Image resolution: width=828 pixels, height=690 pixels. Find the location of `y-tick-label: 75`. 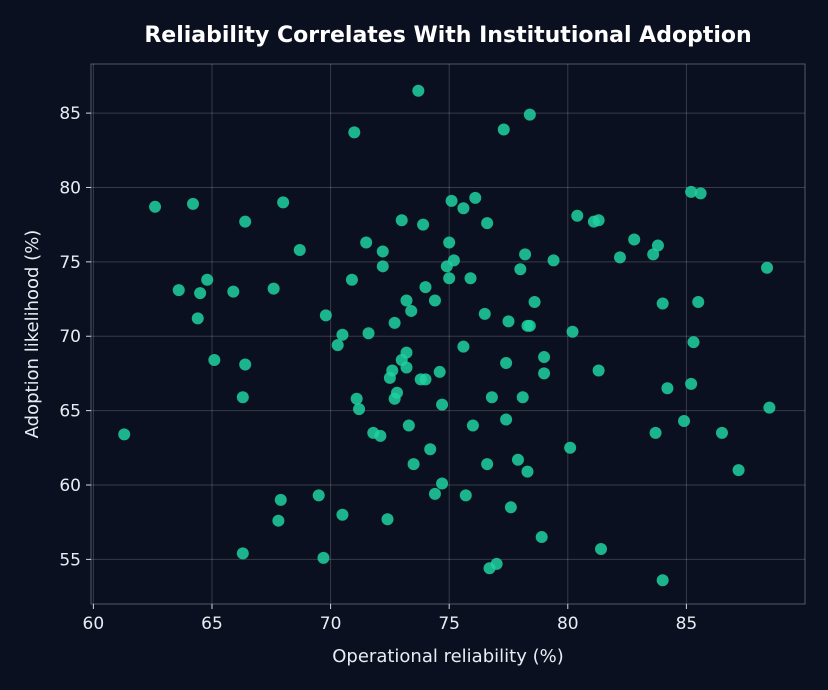

y-tick-label: 75 is located at coordinates (70, 263).